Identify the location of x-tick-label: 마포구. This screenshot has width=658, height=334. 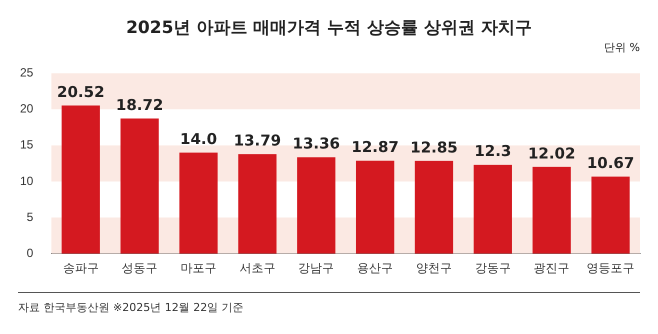
(198, 268).